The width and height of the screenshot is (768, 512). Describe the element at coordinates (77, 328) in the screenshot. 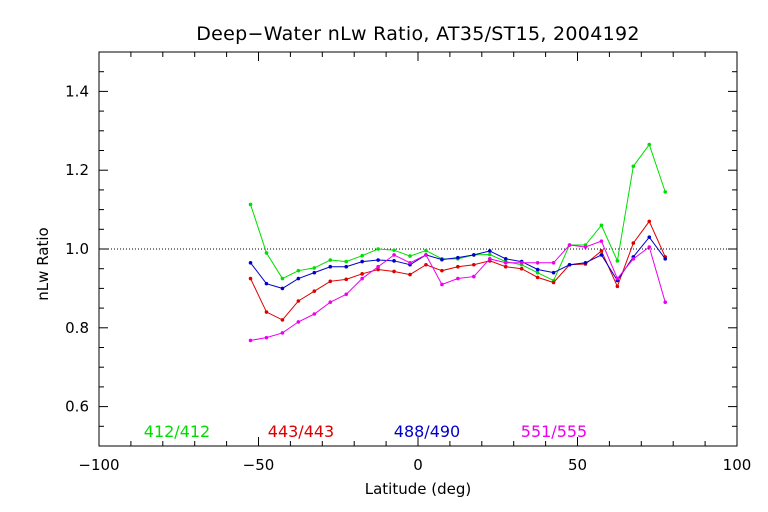

I see `y-tick-label: 0.8` at that location.